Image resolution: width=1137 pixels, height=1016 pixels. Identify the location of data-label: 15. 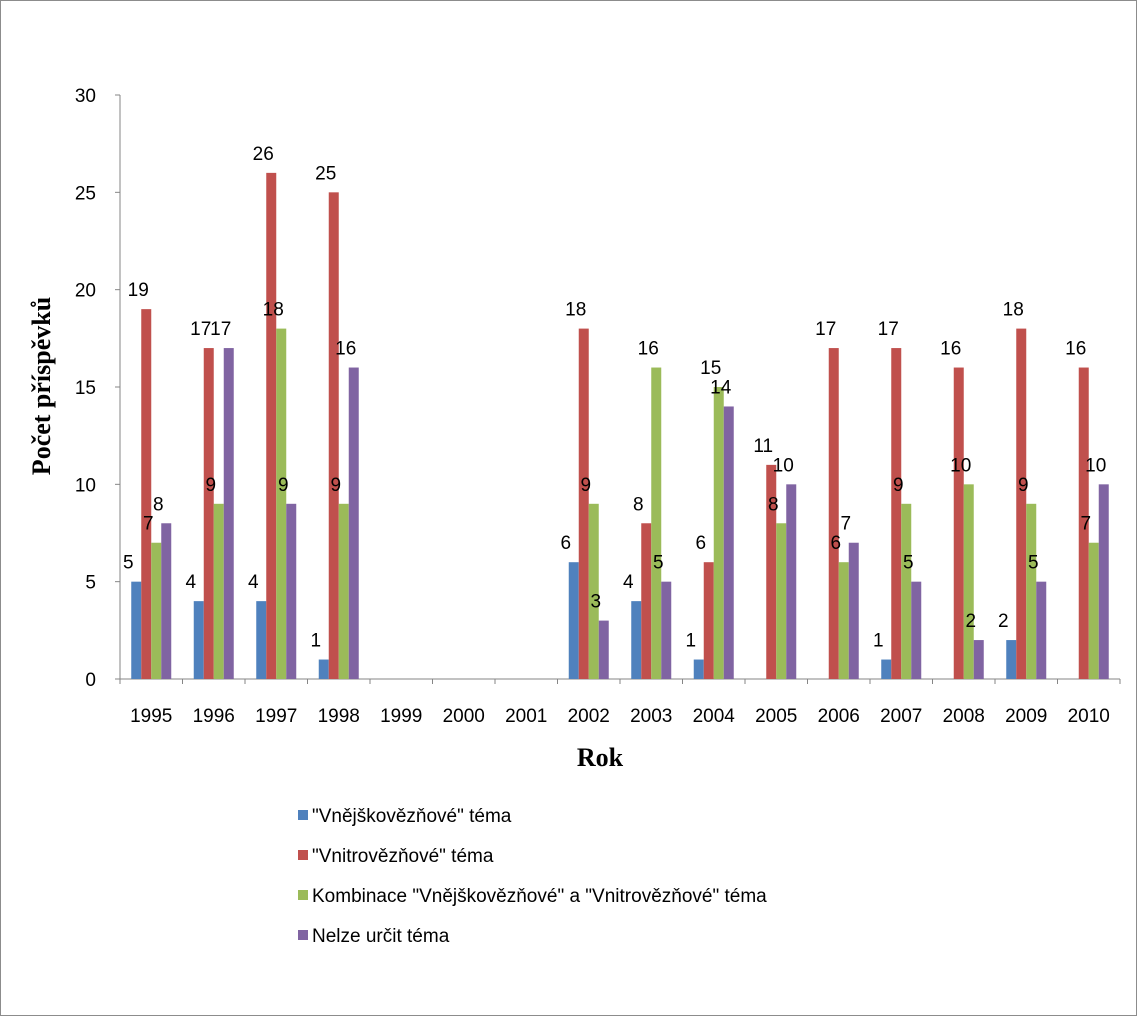
(710, 368).